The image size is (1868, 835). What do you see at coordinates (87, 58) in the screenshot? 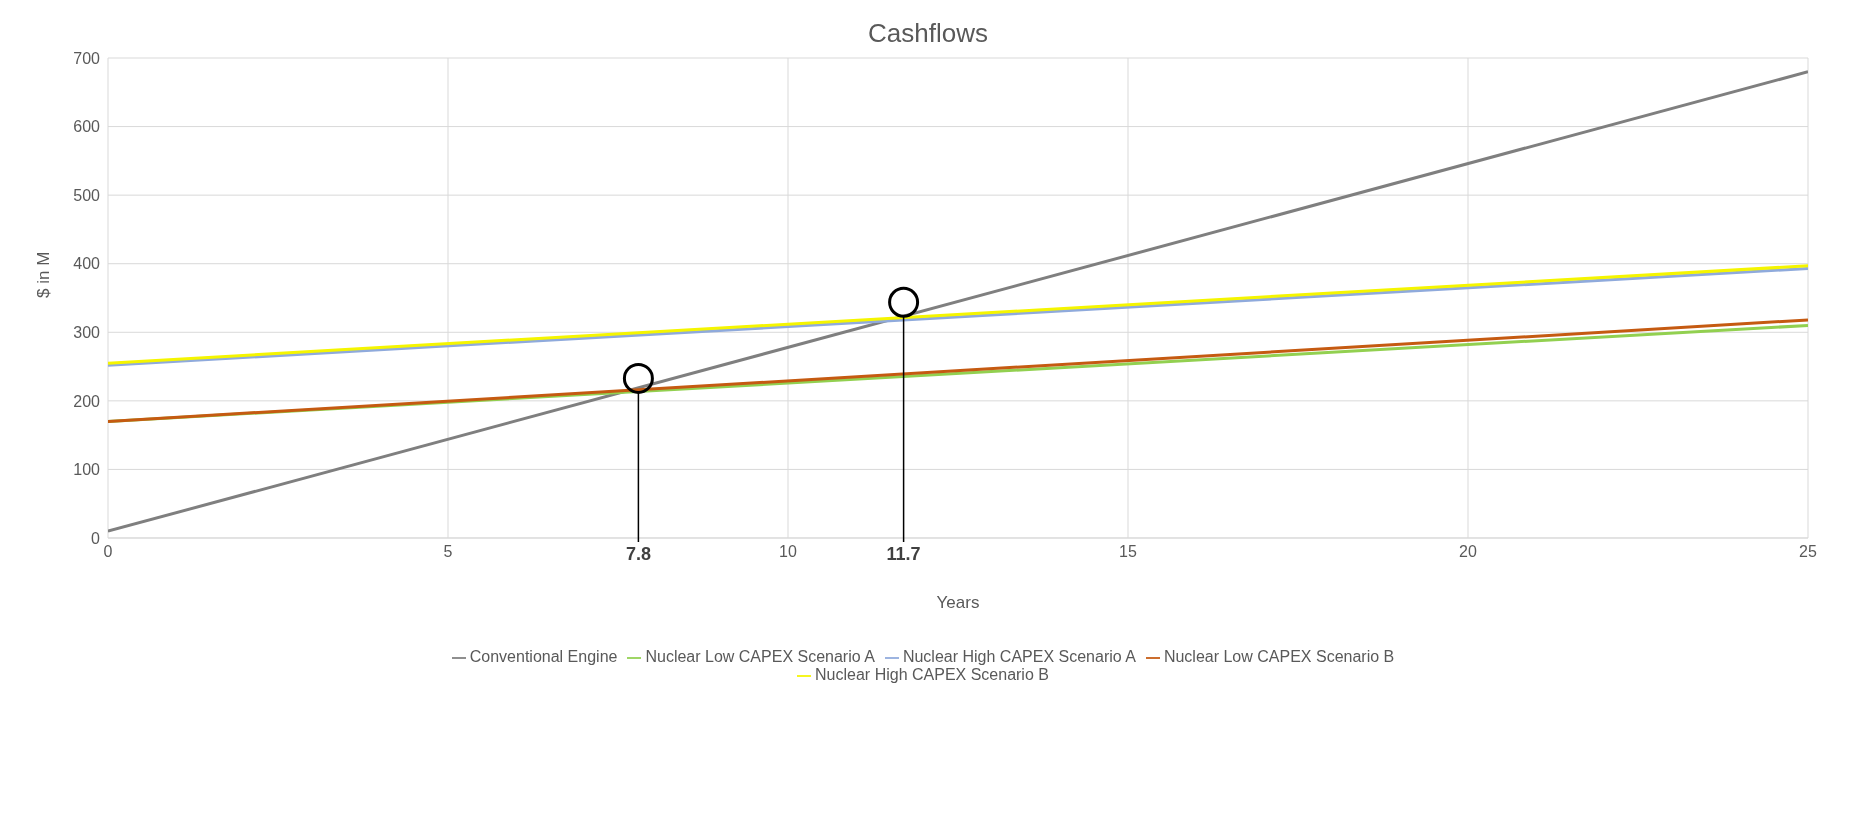
I see `y-tick-label: 700` at bounding box center [87, 58].